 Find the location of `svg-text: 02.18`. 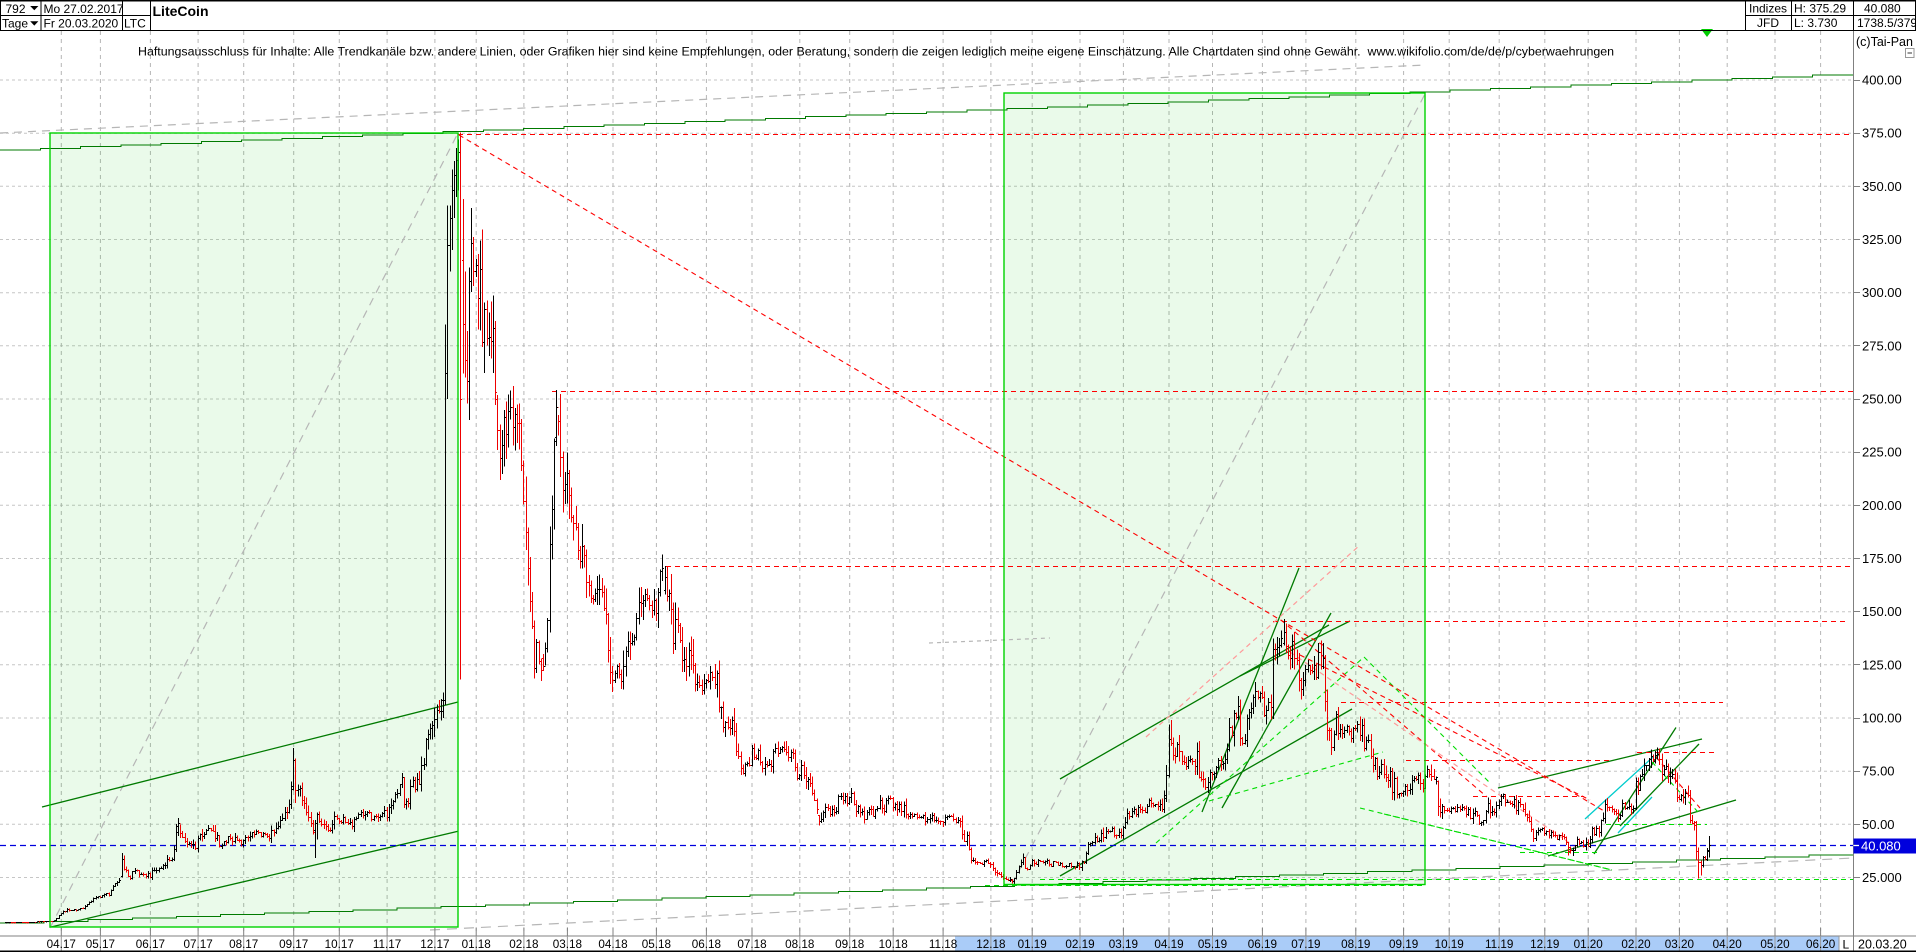

svg-text: 02.18 is located at coordinates (523, 944).